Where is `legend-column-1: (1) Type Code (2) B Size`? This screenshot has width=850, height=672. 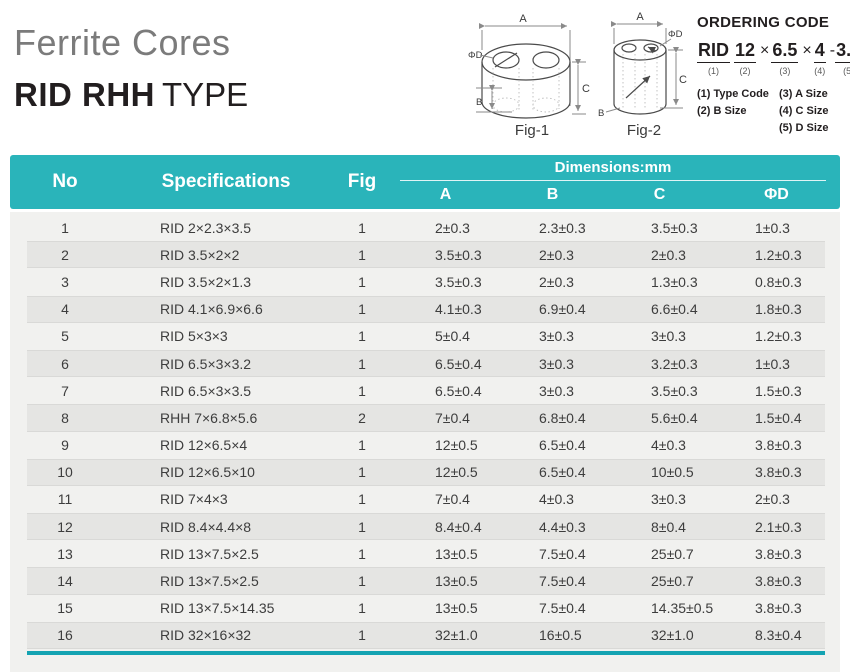
legend-column-1: (1) Type Code (2) B Size is located at coordinates (738, 111).